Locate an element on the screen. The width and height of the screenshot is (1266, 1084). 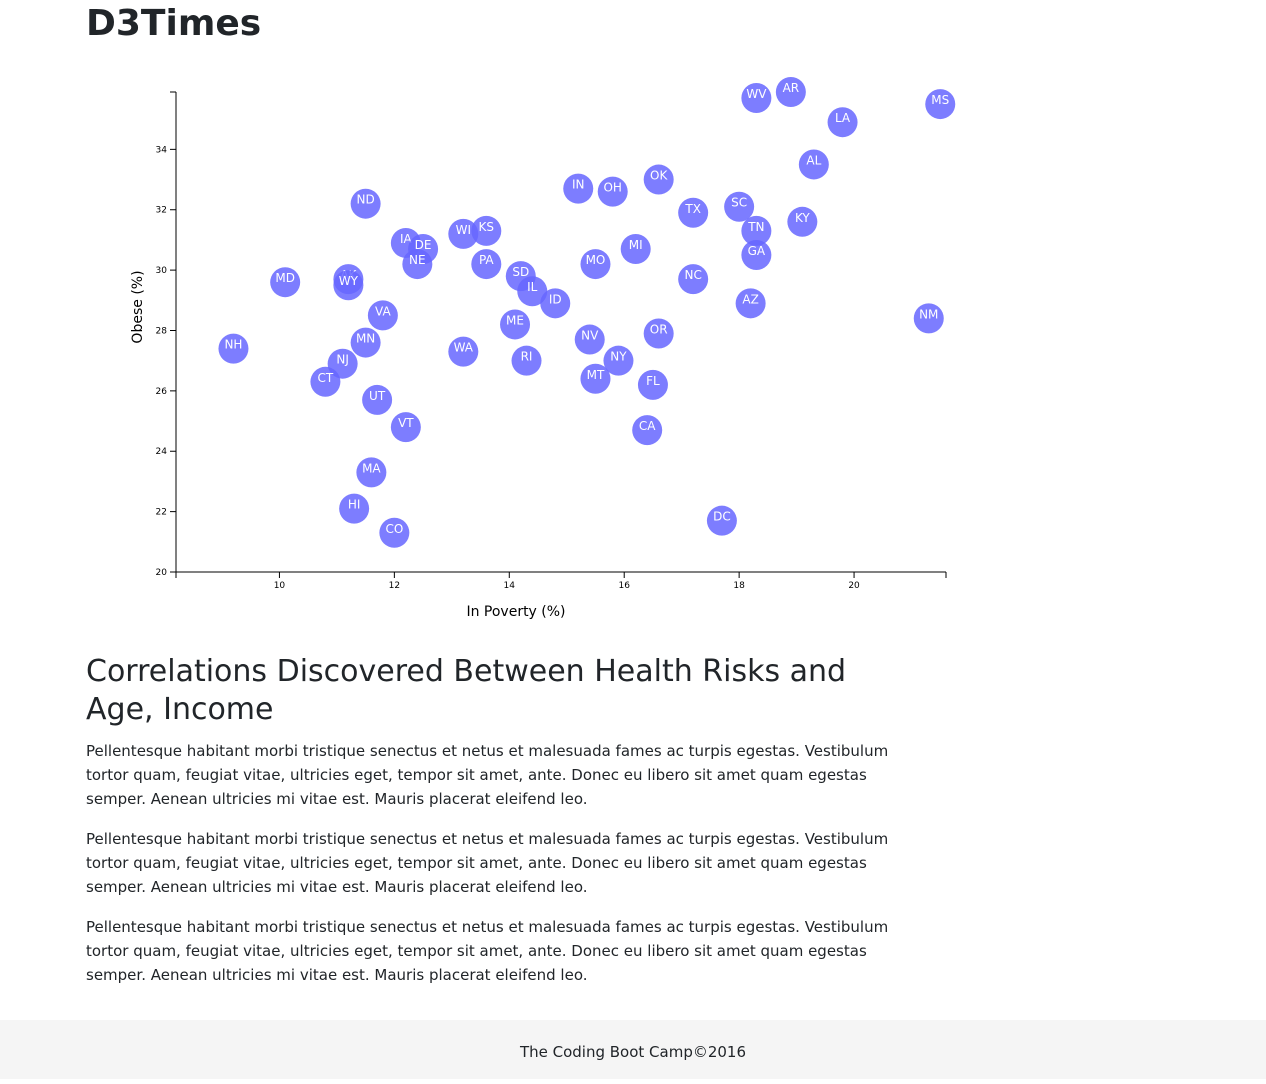
state-label-ne: NE is located at coordinates (417, 260).